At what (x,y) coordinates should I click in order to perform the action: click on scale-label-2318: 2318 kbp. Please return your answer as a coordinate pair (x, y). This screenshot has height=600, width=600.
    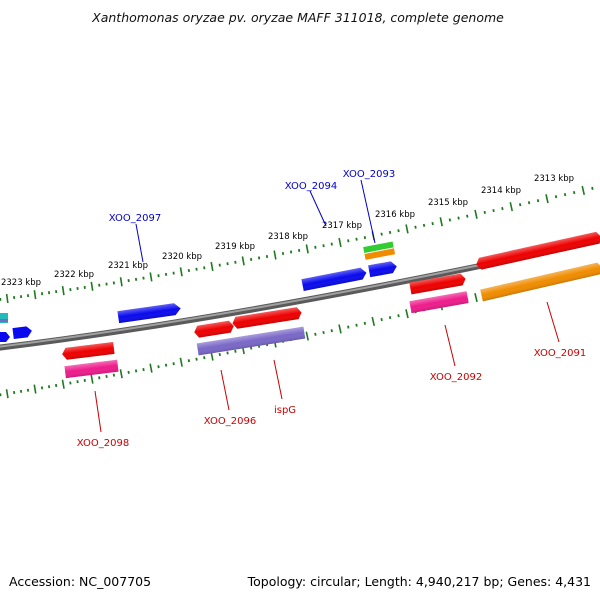
    Looking at the image, I should click on (288, 237).